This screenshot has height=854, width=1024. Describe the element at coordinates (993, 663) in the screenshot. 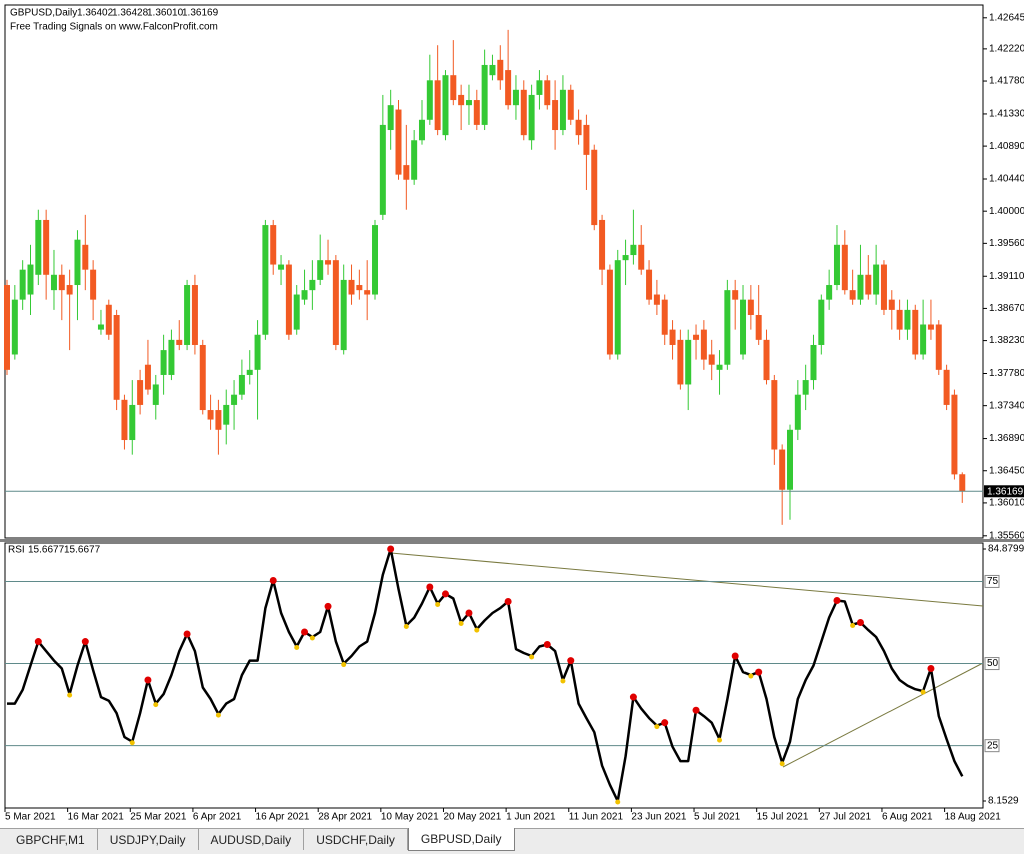

I see `level-label: 50` at that location.